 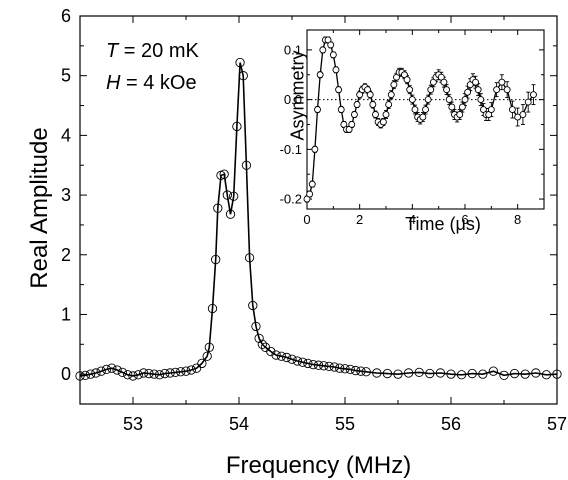 What do you see at coordinates (66, 16) in the screenshot?
I see `main-y-tick-label: 6` at bounding box center [66, 16].